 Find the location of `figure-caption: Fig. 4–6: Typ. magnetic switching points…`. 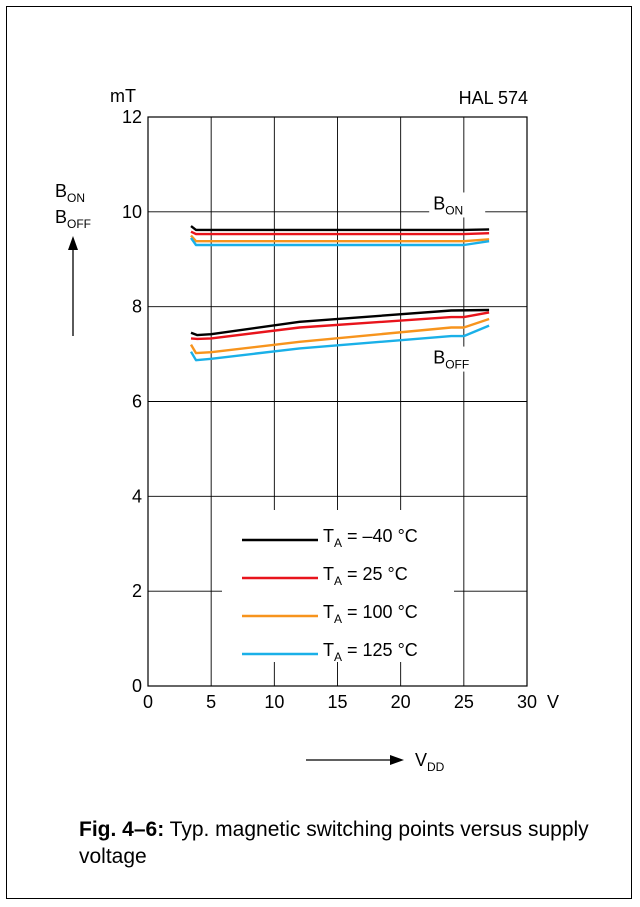

figure-caption: Fig. 4–6: Typ. magnetic switching points… is located at coordinates (339, 843).